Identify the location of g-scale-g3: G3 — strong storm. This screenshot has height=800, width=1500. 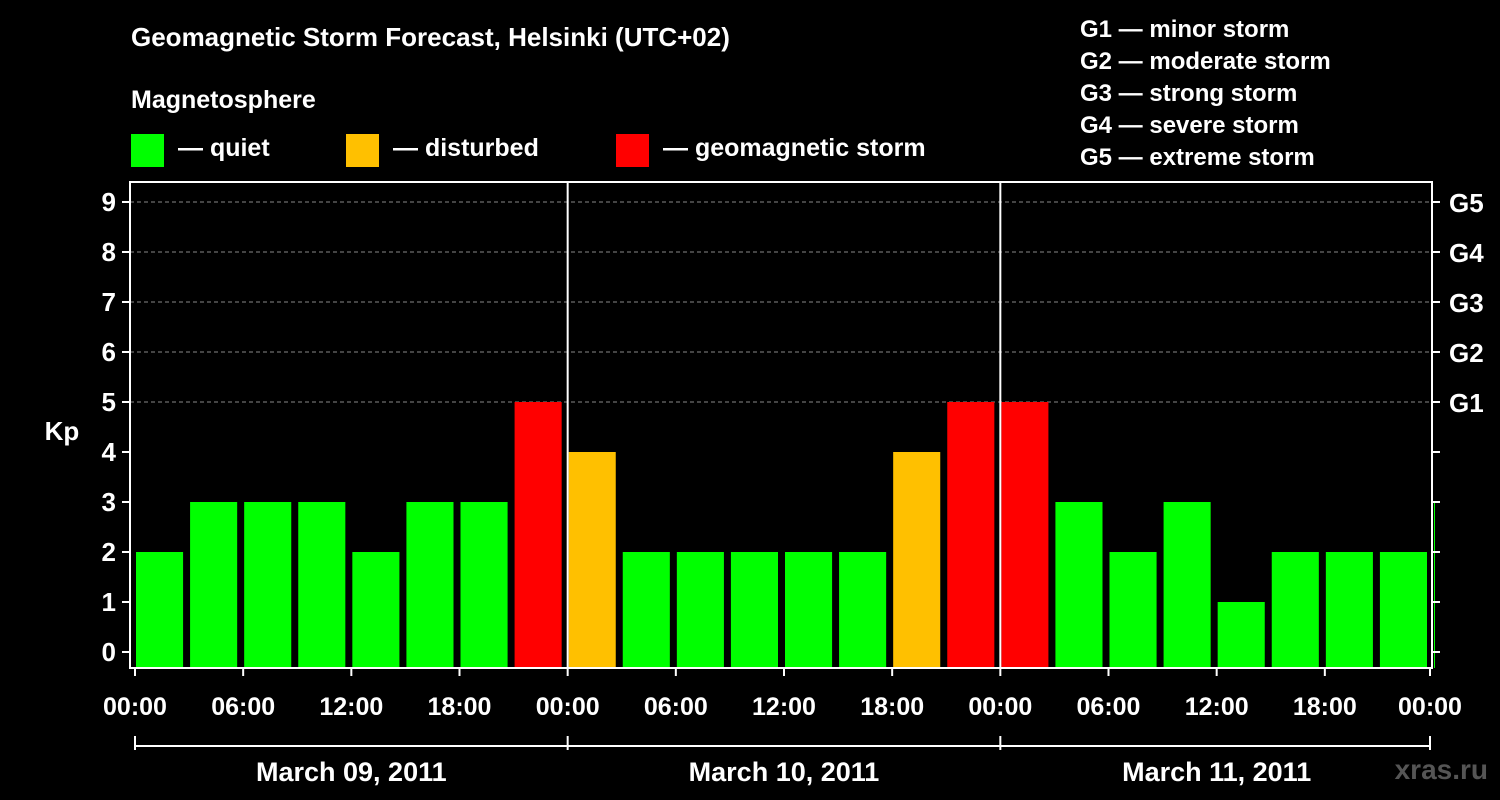
(1189, 93).